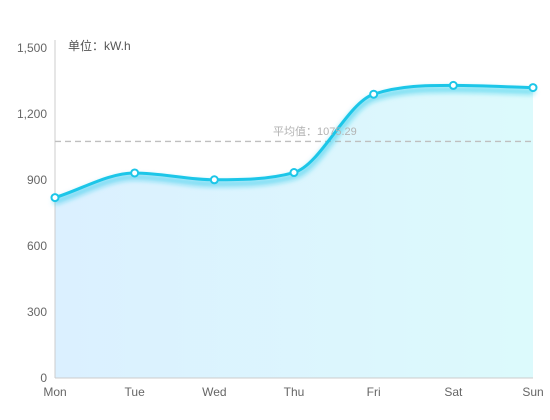 The image size is (550, 420). What do you see at coordinates (54, 392) in the screenshot?
I see `x-tick-label: Mon` at bounding box center [54, 392].